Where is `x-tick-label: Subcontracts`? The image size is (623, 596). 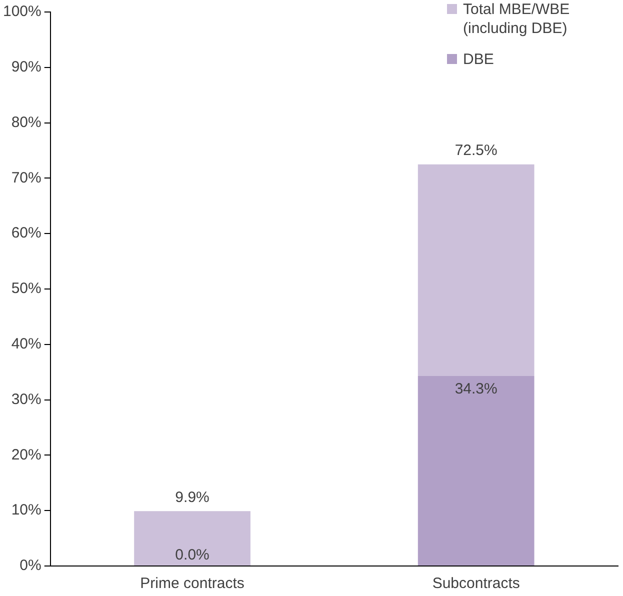
x-tick-label: Subcontracts is located at coordinates (476, 583).